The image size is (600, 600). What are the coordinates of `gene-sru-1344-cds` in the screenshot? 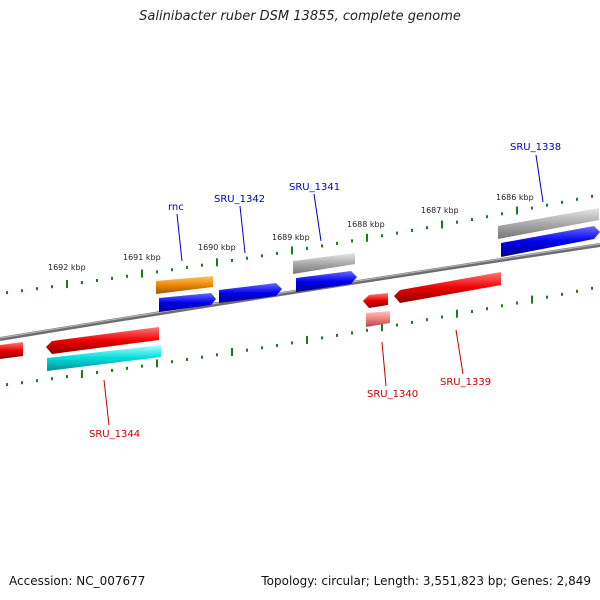 It's located at (104, 358).